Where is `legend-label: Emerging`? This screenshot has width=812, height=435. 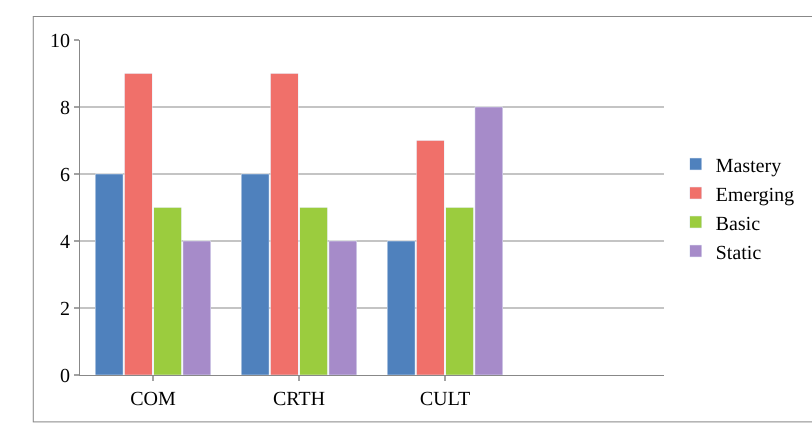 legend-label: Emerging is located at coordinates (755, 195).